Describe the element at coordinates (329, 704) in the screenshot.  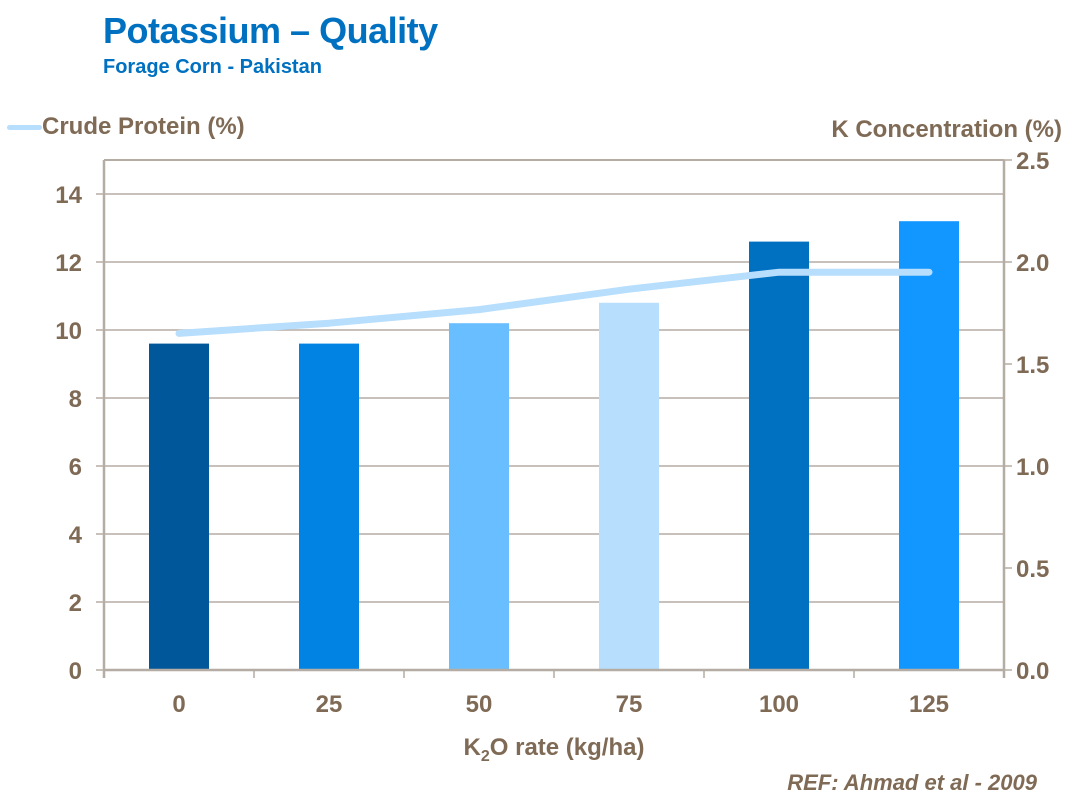
I see `x-tick-label: 25` at that location.